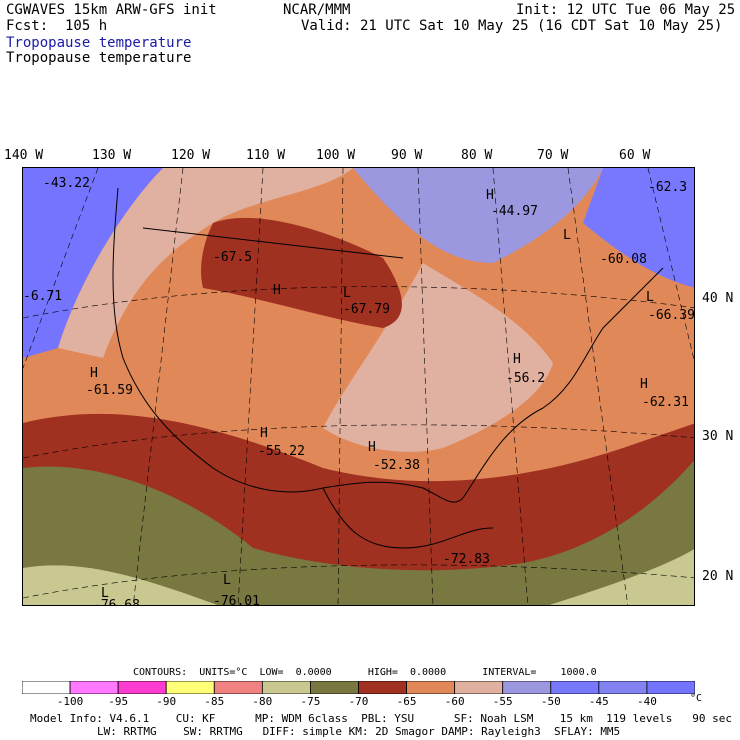 The image size is (740, 740). Describe the element at coordinates (407, 672) in the screenshot. I see `contour-high: HIGH= 0.0000` at that location.